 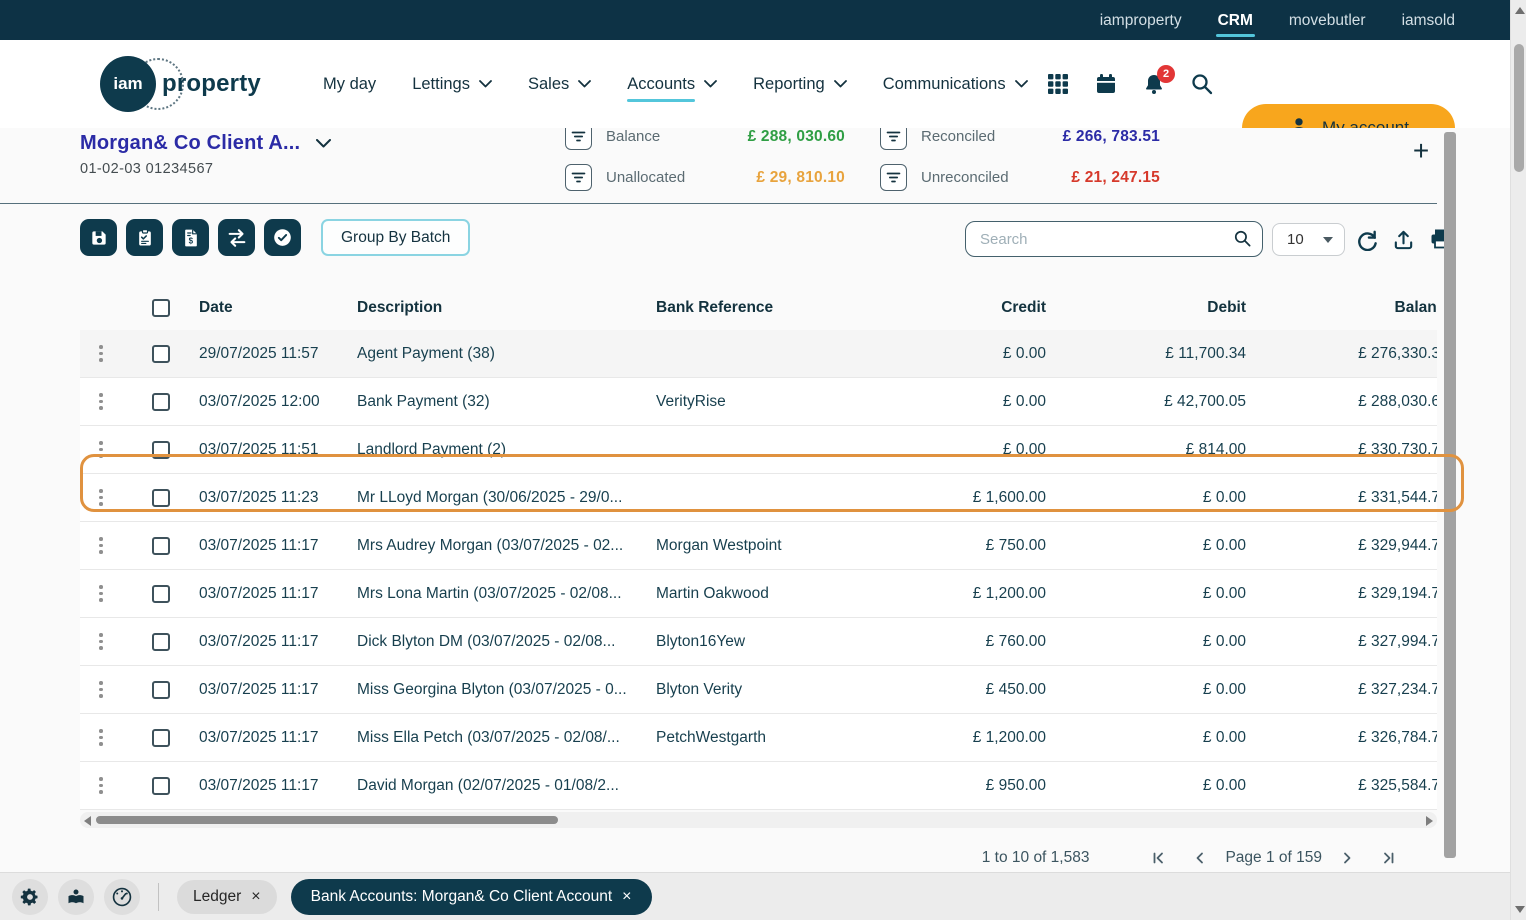 What do you see at coordinates (1519, 108) in the screenshot?
I see `page-scrollbar-thumb` at bounding box center [1519, 108].